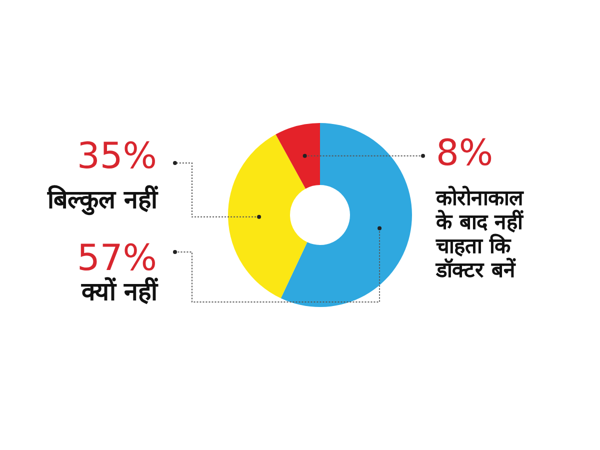  I want to click on data-label: 8%, so click(465, 153).